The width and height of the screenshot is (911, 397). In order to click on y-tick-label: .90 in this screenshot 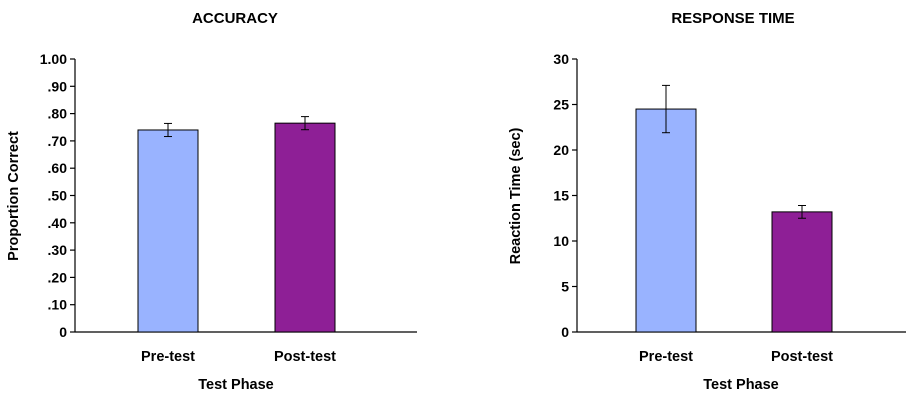, I will do `click(58, 86)`.